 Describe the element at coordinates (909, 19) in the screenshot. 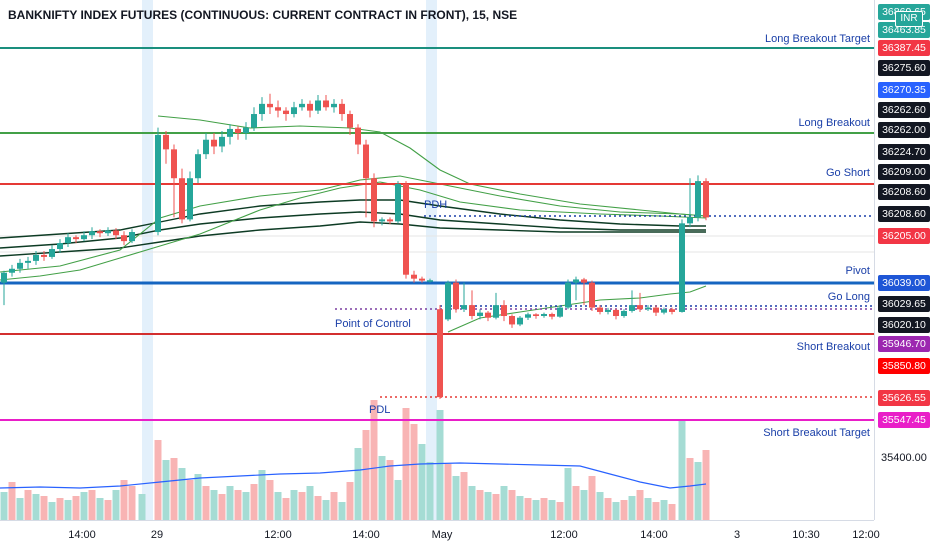

I see `currency-badge: INR` at that location.